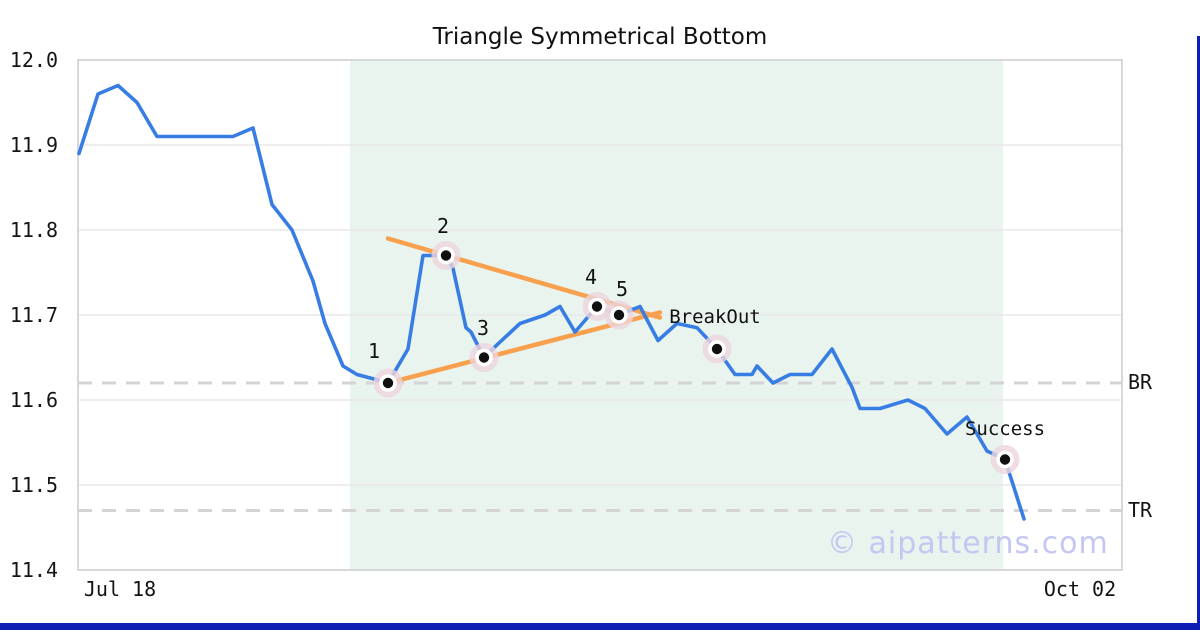  What do you see at coordinates (715, 317) in the screenshot?
I see `marker-label-breakout: BreakOut` at bounding box center [715, 317].